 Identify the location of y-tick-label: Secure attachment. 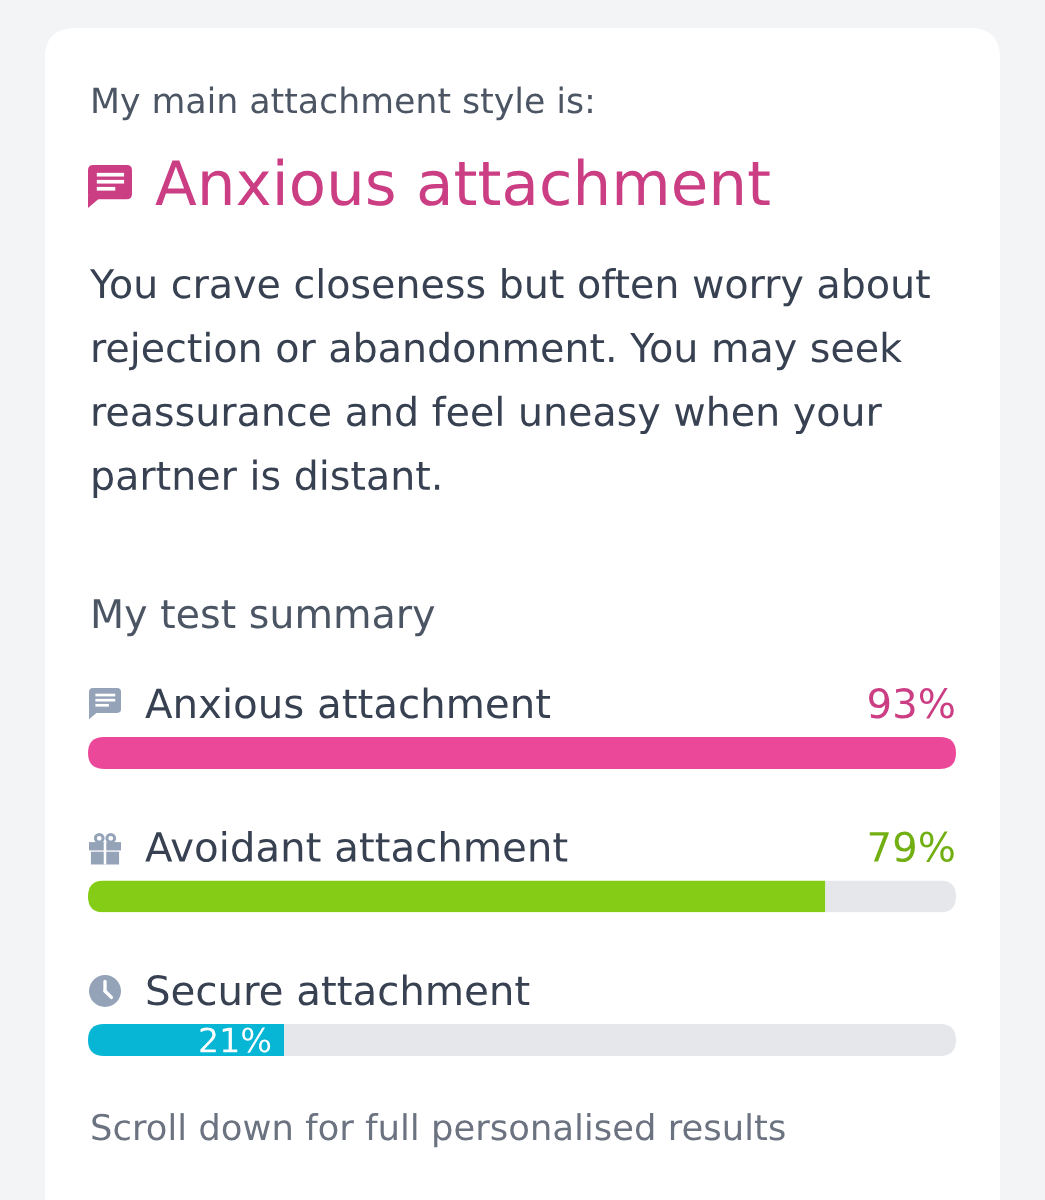
(338, 990).